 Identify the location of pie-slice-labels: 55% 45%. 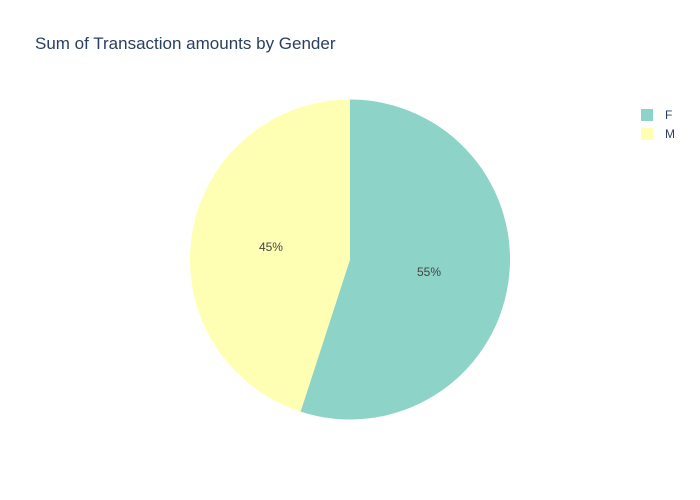
(350, 259).